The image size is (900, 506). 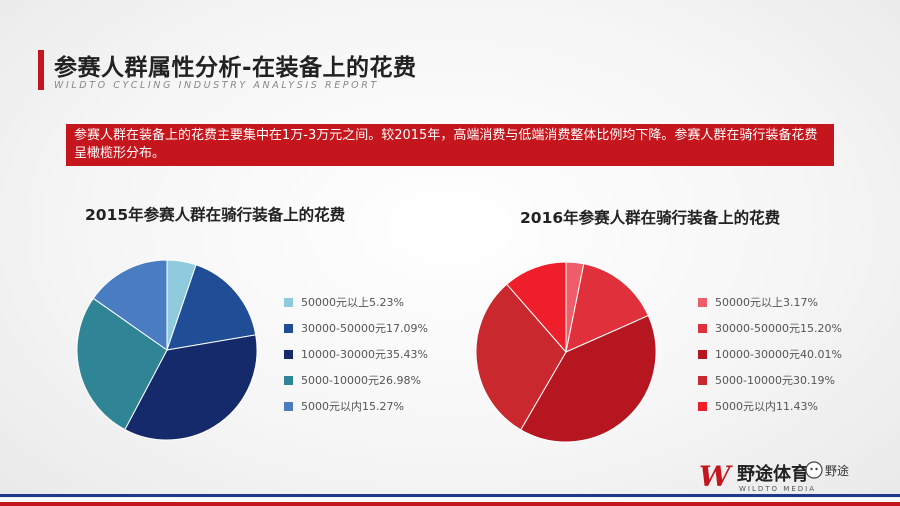 I want to click on legend-value-0-0: 5.23%, so click(x=386, y=302).